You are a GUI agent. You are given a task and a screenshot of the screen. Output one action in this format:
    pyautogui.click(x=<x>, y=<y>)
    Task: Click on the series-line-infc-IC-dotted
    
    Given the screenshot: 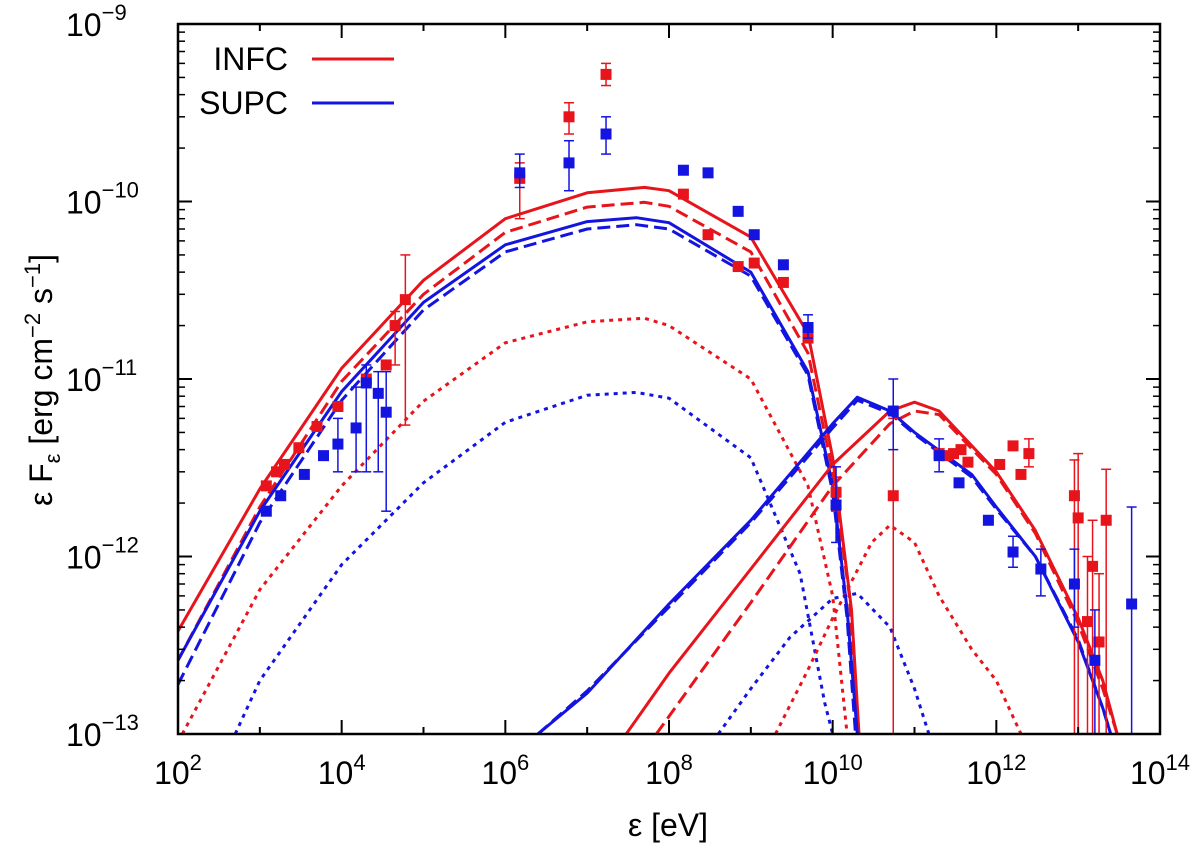 What is the action you would take?
    pyautogui.click(x=898, y=628)
    